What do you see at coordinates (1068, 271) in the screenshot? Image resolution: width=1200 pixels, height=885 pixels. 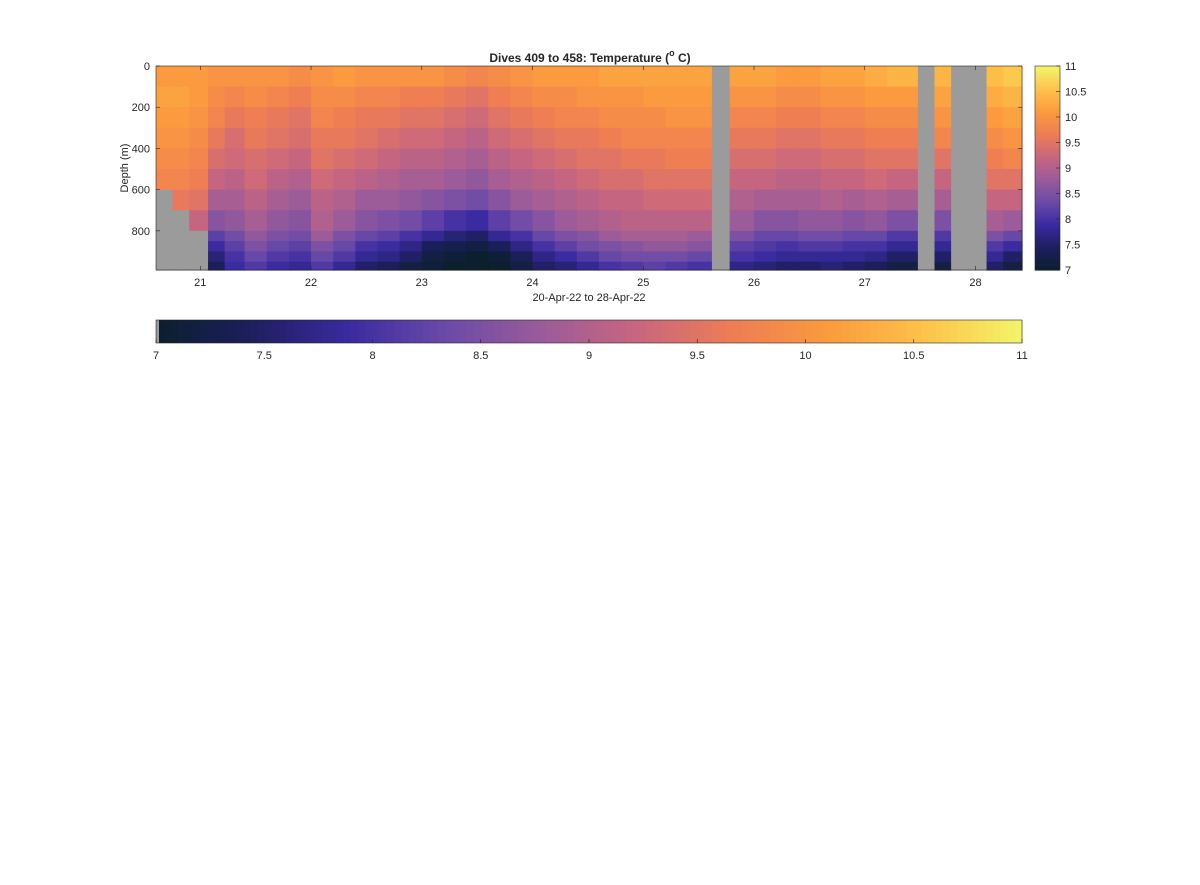 I see `colorbar-right-tick-label: 7` at bounding box center [1068, 271].